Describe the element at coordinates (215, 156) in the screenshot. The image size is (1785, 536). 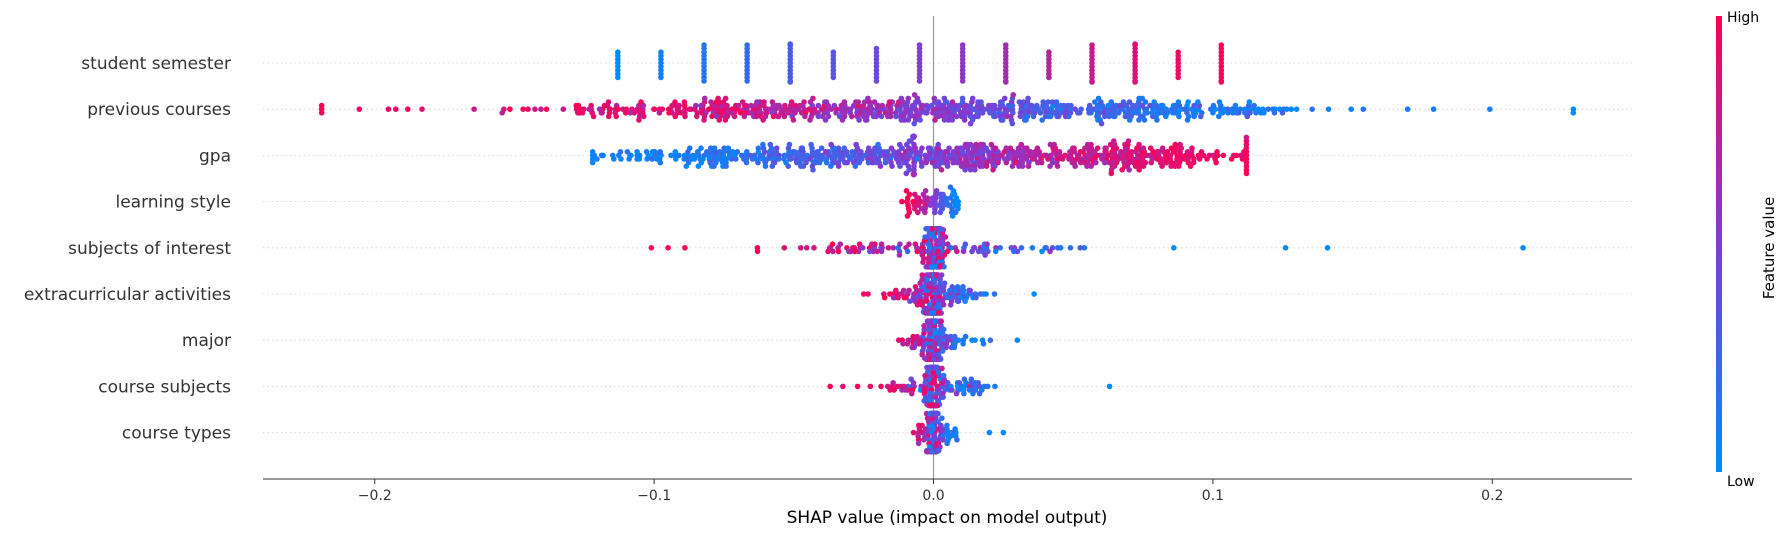
I see `feature-label: gpa` at that location.